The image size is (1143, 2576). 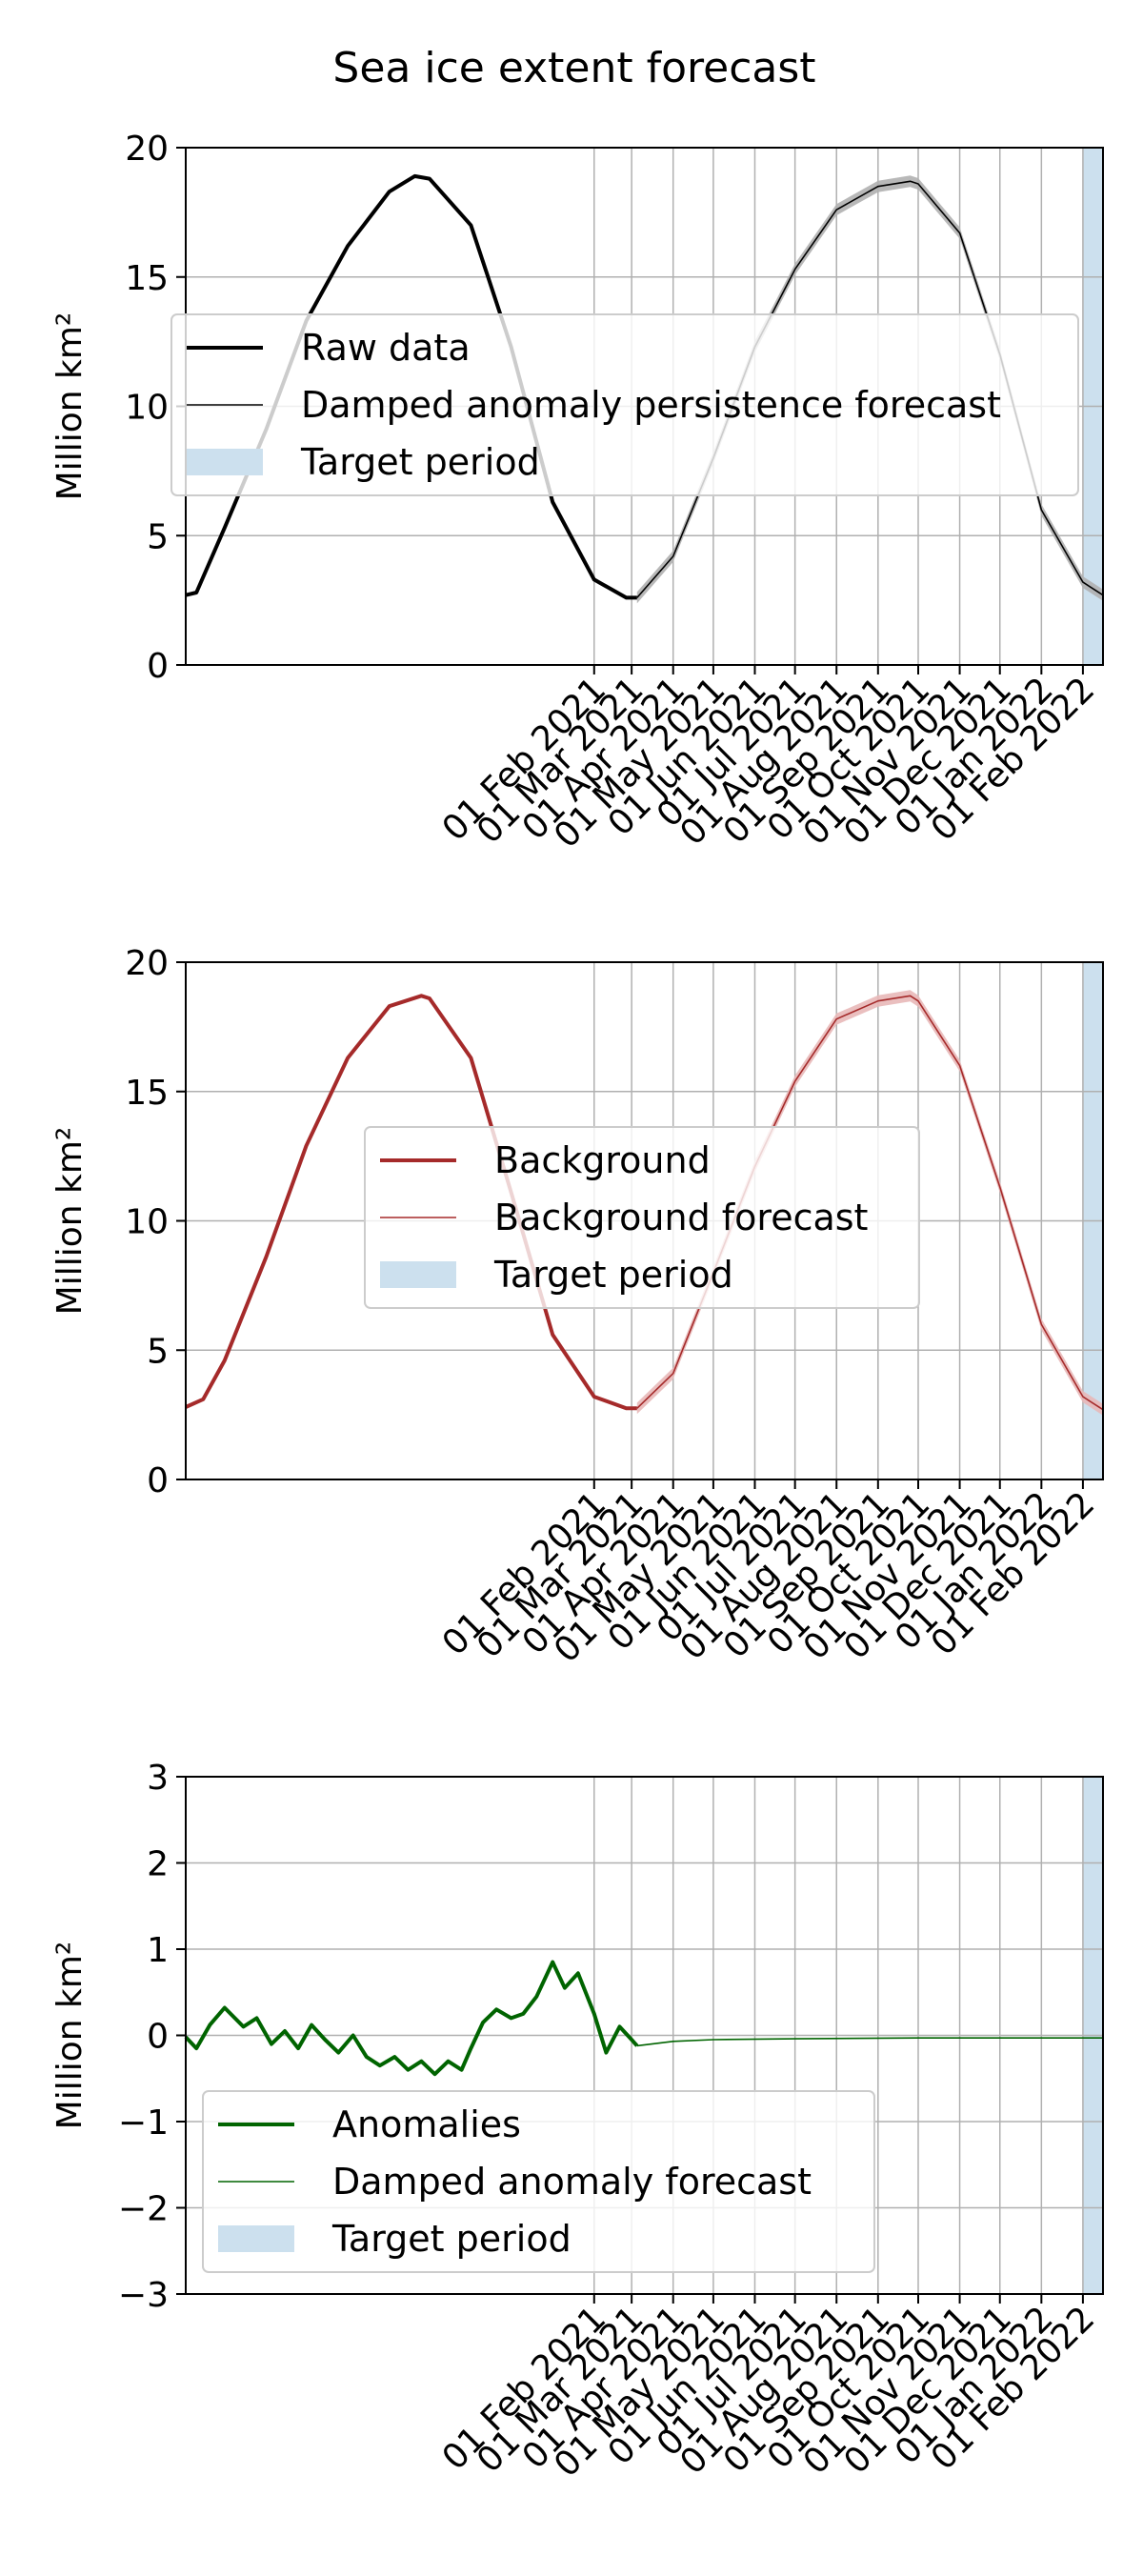 What do you see at coordinates (572, 2182) in the screenshot?
I see `legend-entry: Damped anomaly forecast` at bounding box center [572, 2182].